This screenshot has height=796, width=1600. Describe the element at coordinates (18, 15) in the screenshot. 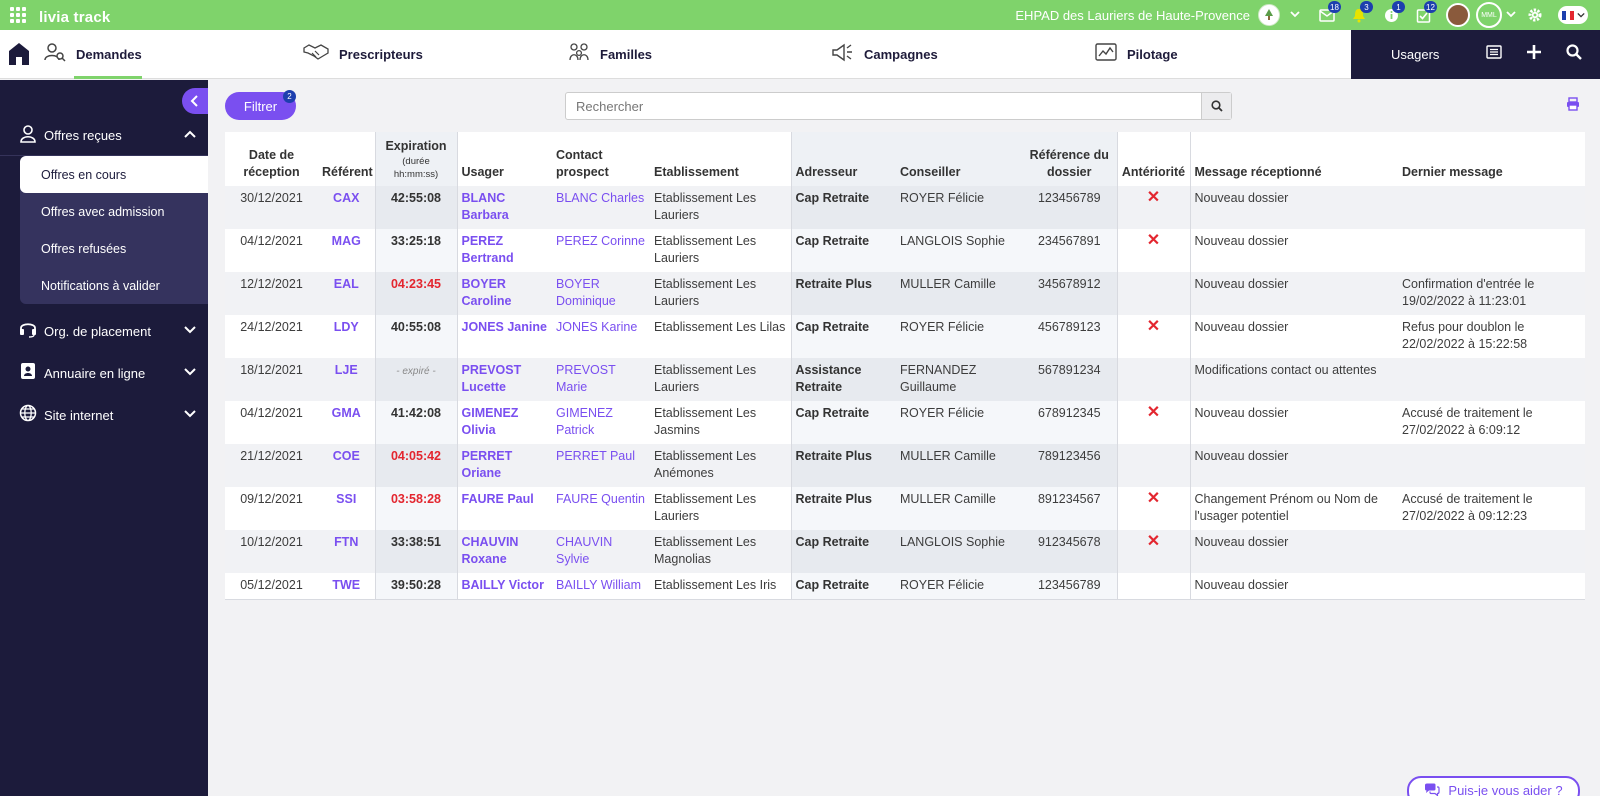

I see `apps-grid-icon` at that location.